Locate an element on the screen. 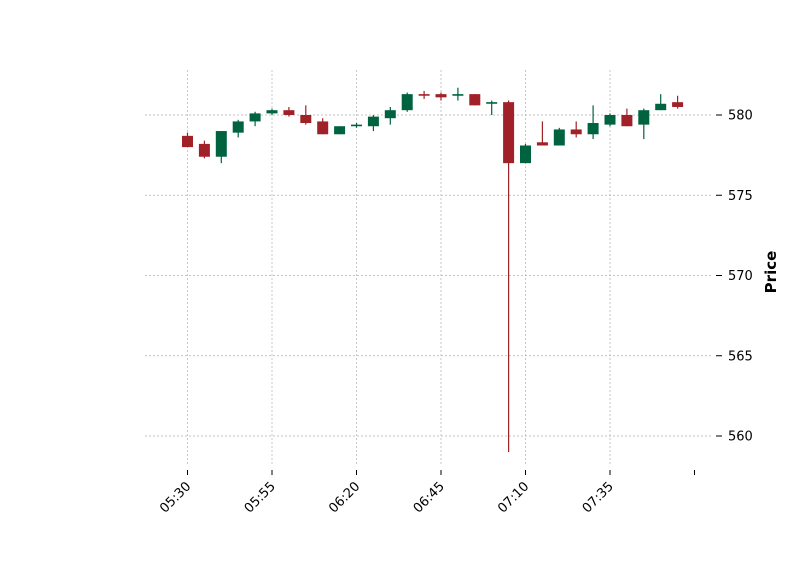 This screenshot has width=800, height=579. y-tick-label: 565 is located at coordinates (740, 356).